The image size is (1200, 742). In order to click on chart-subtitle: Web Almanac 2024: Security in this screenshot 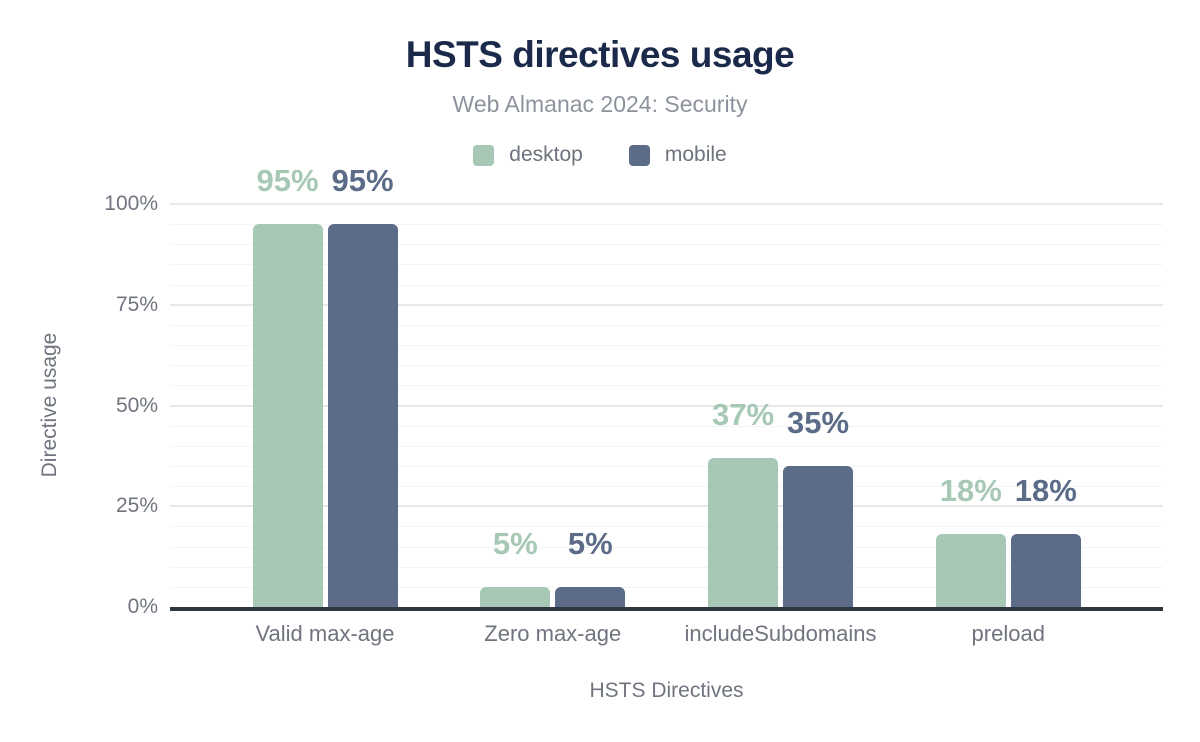, I will do `click(600, 104)`.